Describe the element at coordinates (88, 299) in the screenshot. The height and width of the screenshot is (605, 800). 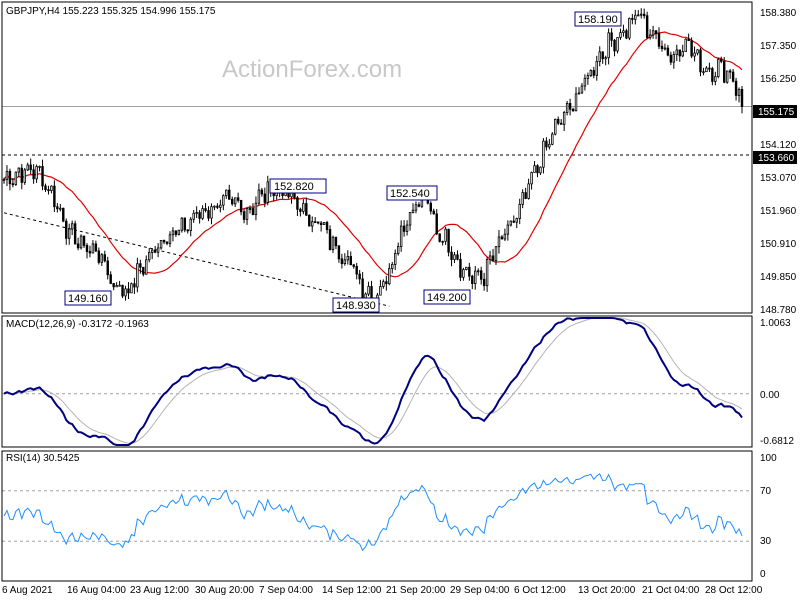
I see `price-marker-label: 149.160` at that location.